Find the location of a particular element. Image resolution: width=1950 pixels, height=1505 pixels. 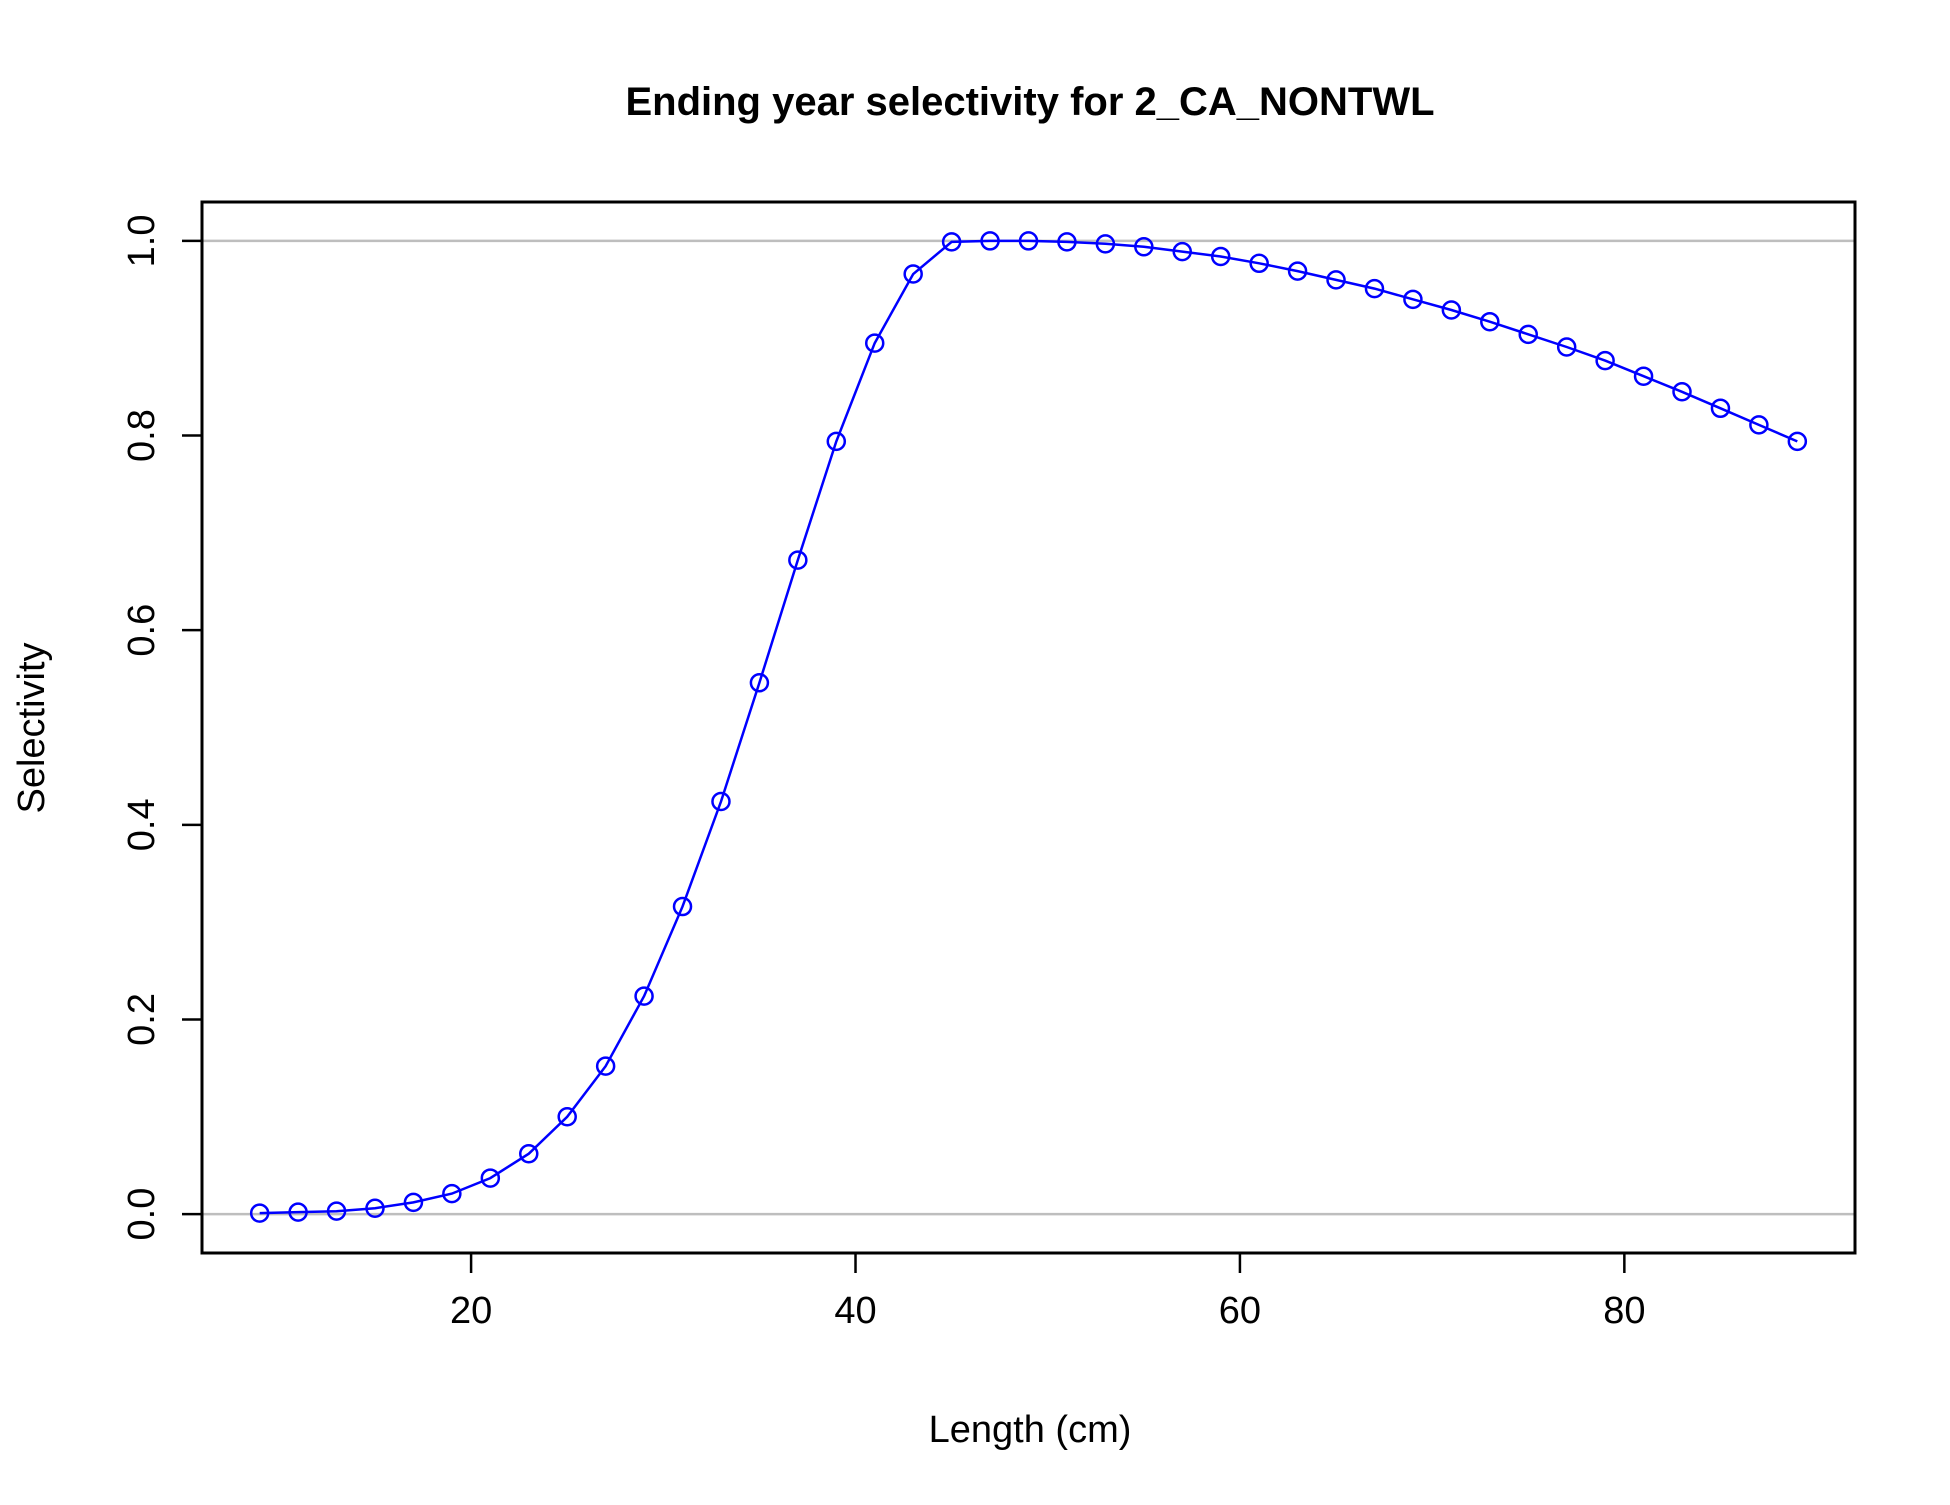

x-tick-label: 80 is located at coordinates (1624, 1311).